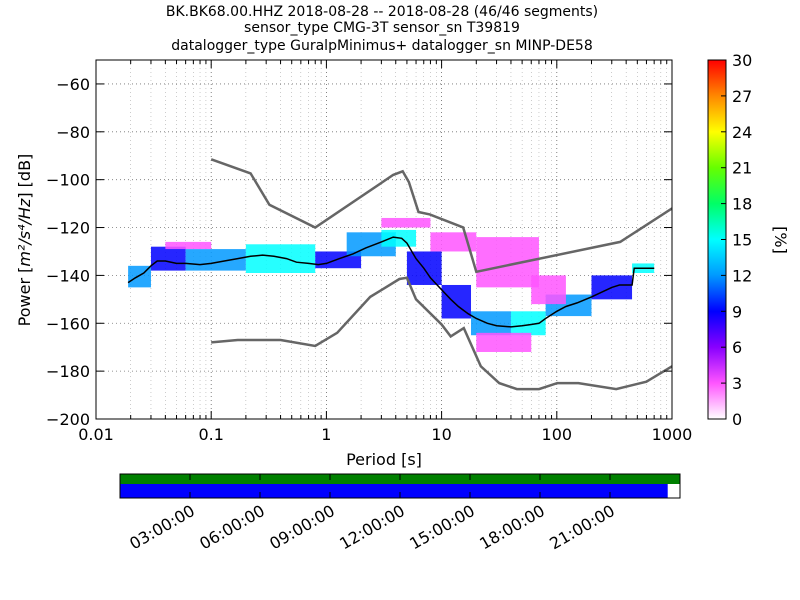 The height and width of the screenshot is (600, 800). Describe the element at coordinates (512, 527) in the screenshot. I see `coverage-tick-label: 18:00:00` at that location.